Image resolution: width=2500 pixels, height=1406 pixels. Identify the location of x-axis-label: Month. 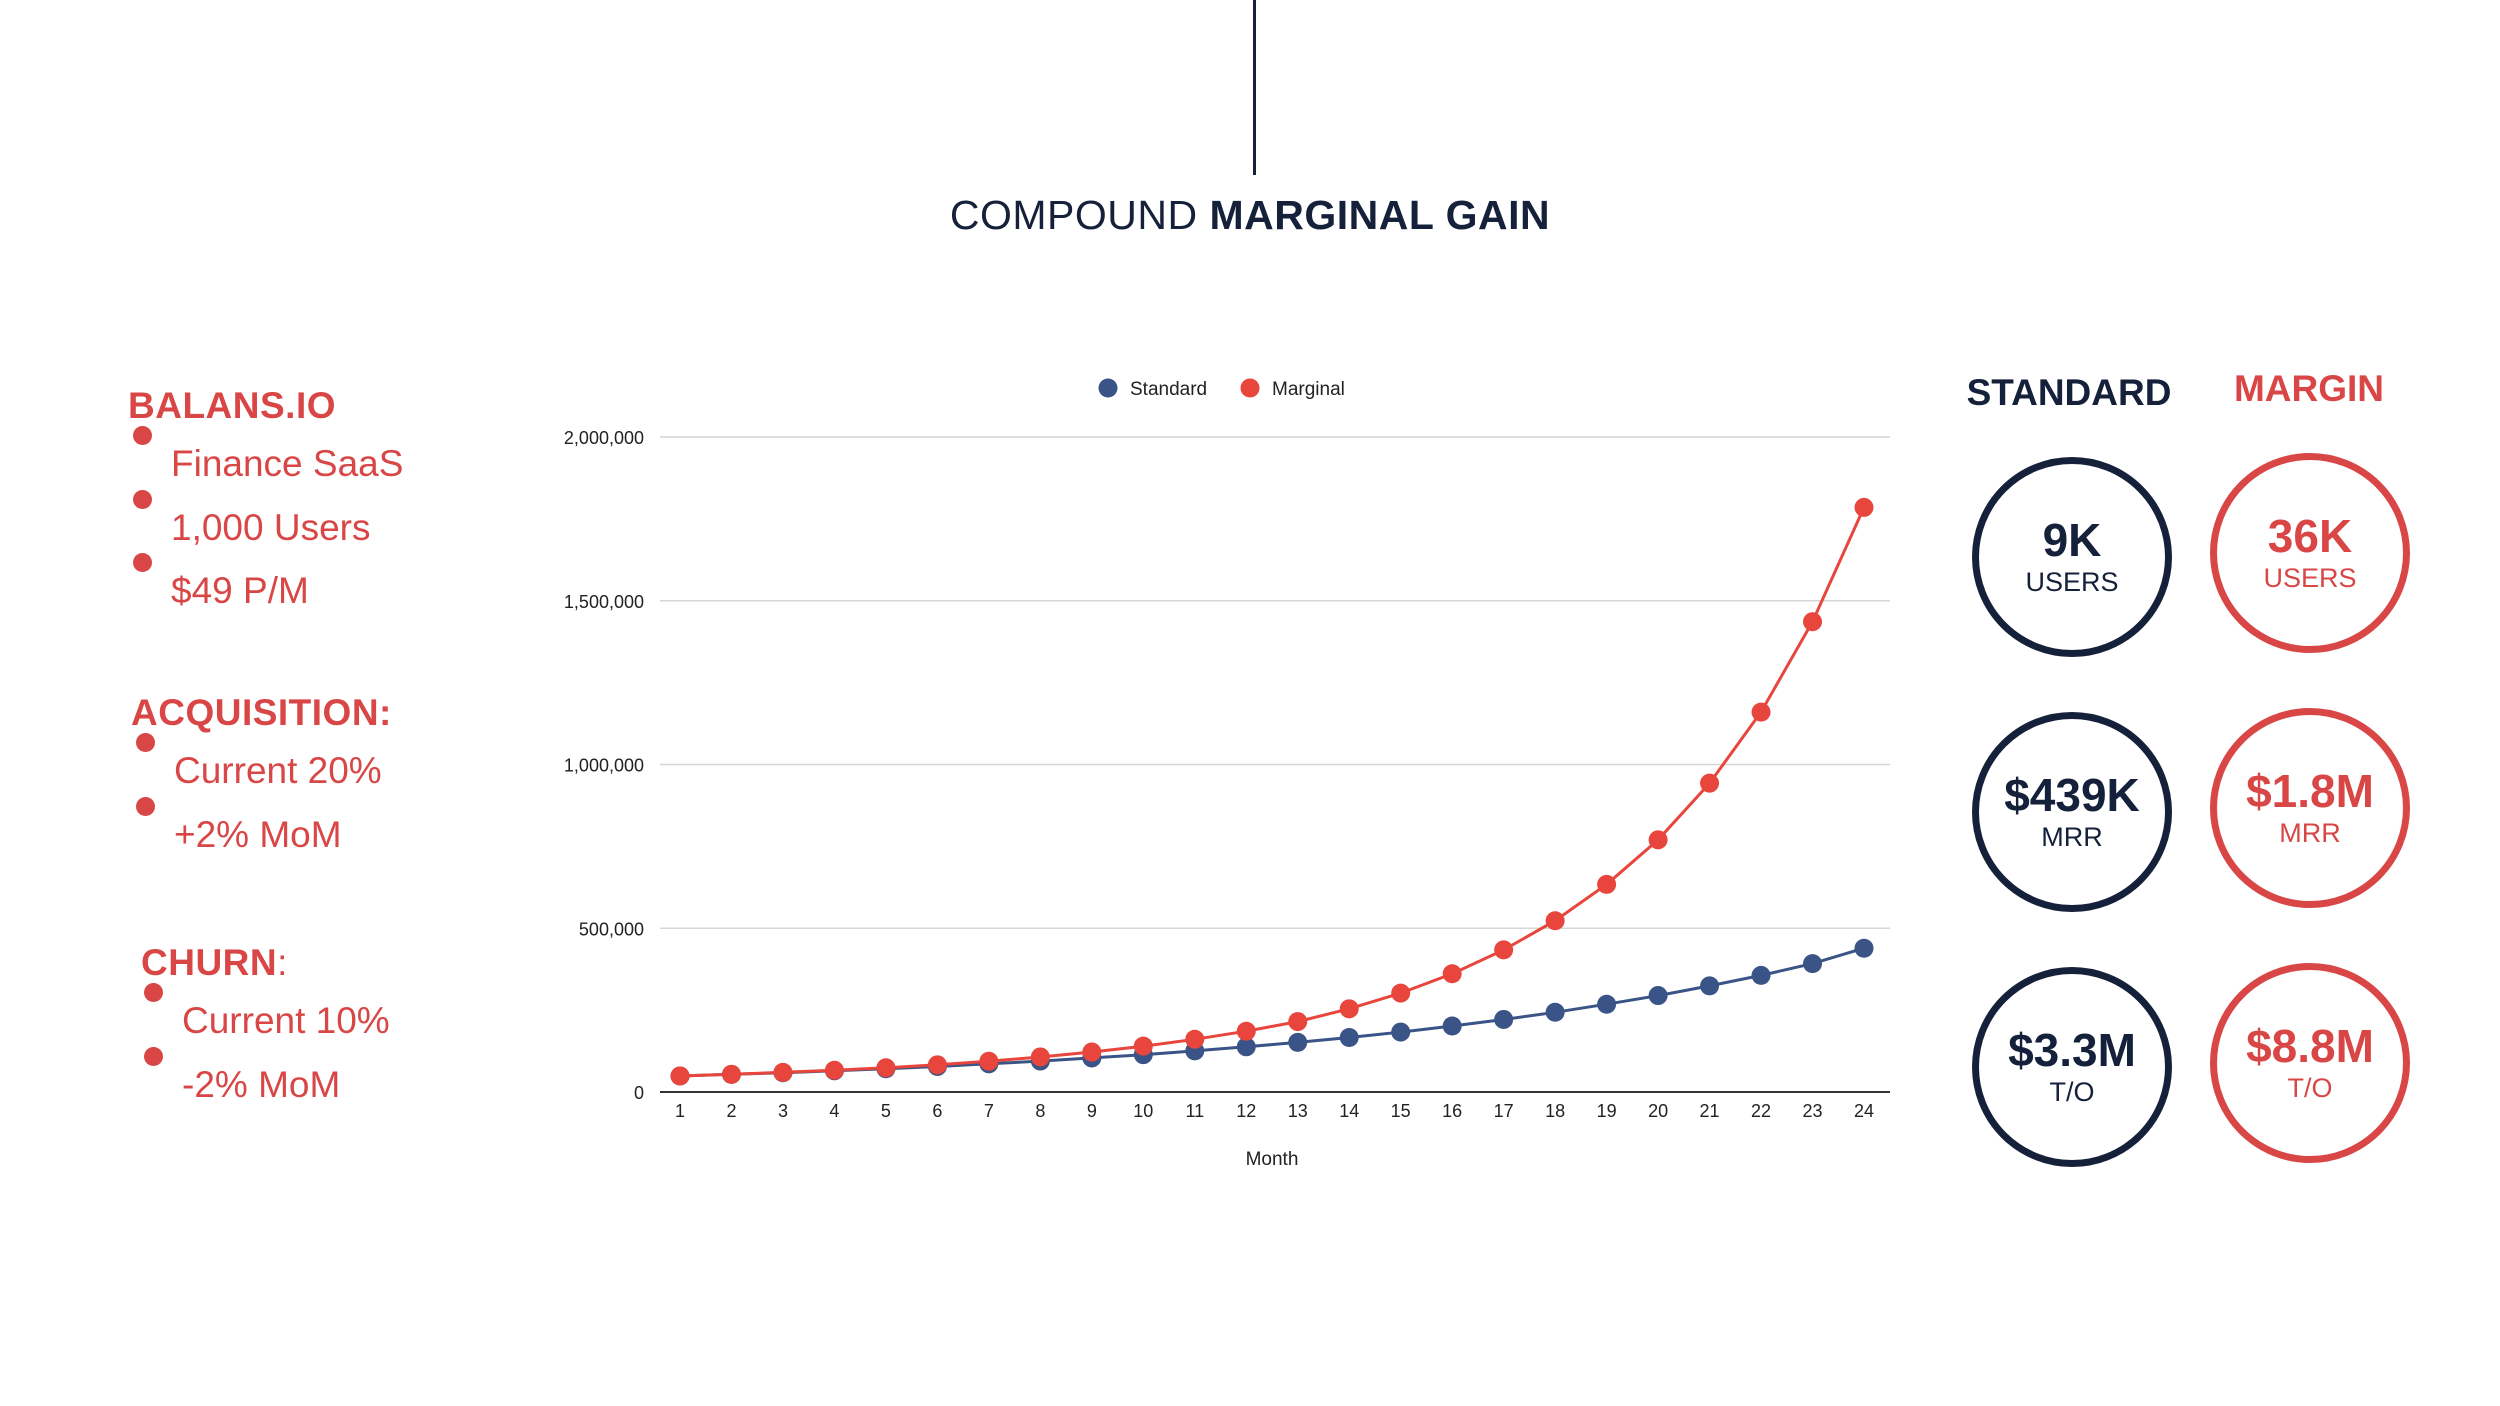
(1272, 1159).